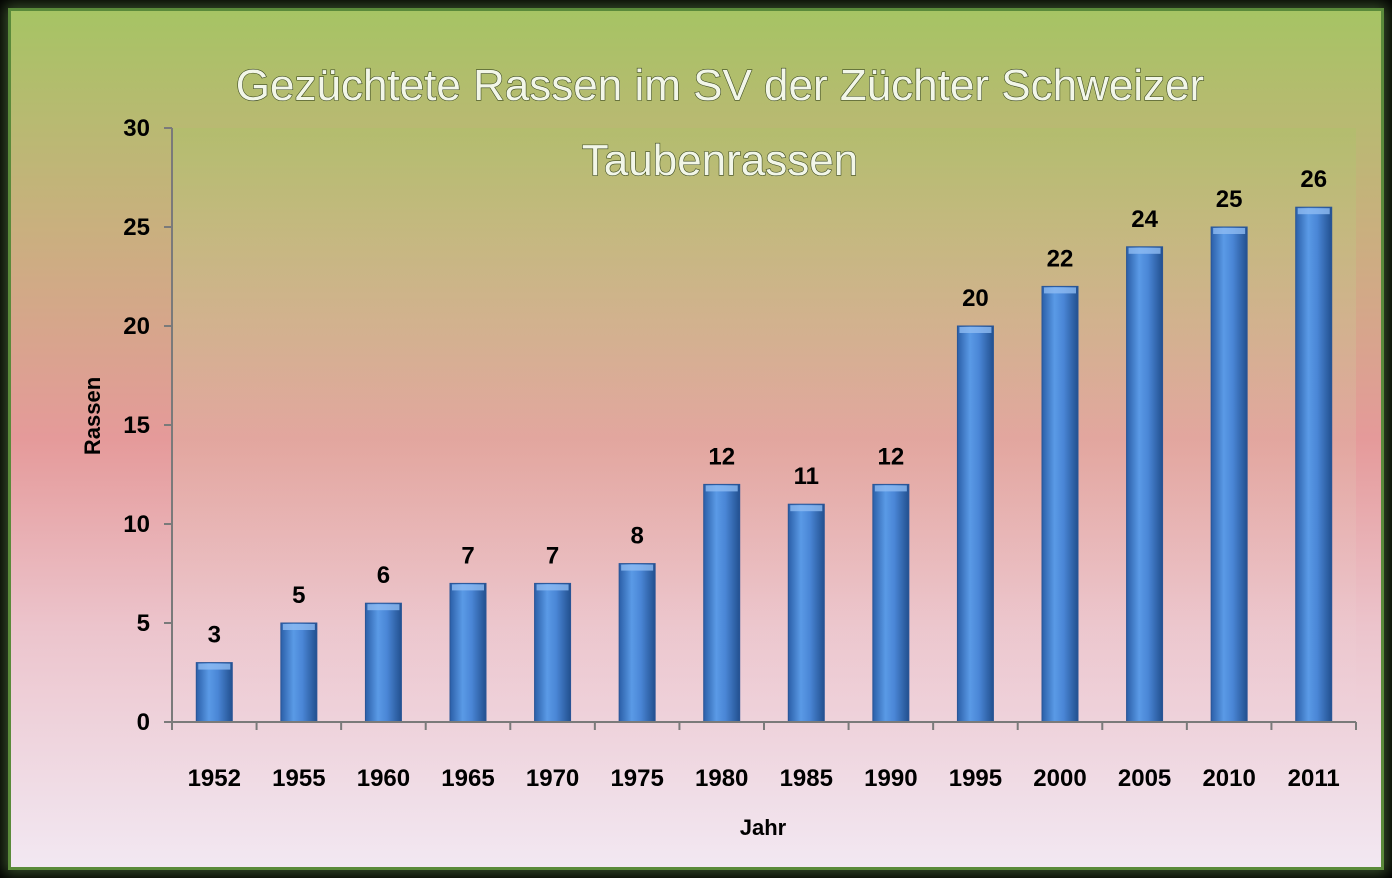 The image size is (1392, 878). What do you see at coordinates (383, 778) in the screenshot?
I see `x-tick-label: 1960` at bounding box center [383, 778].